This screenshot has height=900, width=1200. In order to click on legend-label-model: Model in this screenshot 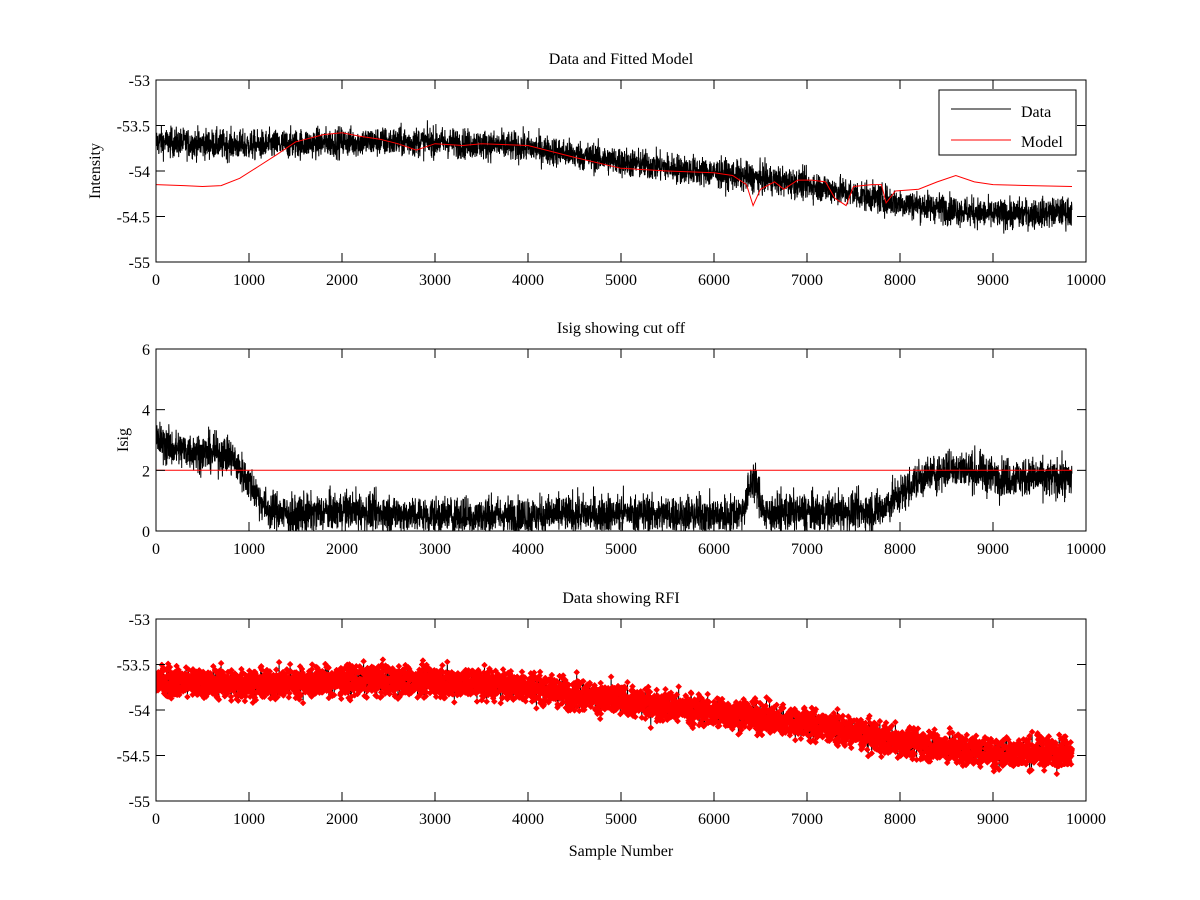, I will do `click(1042, 142)`.